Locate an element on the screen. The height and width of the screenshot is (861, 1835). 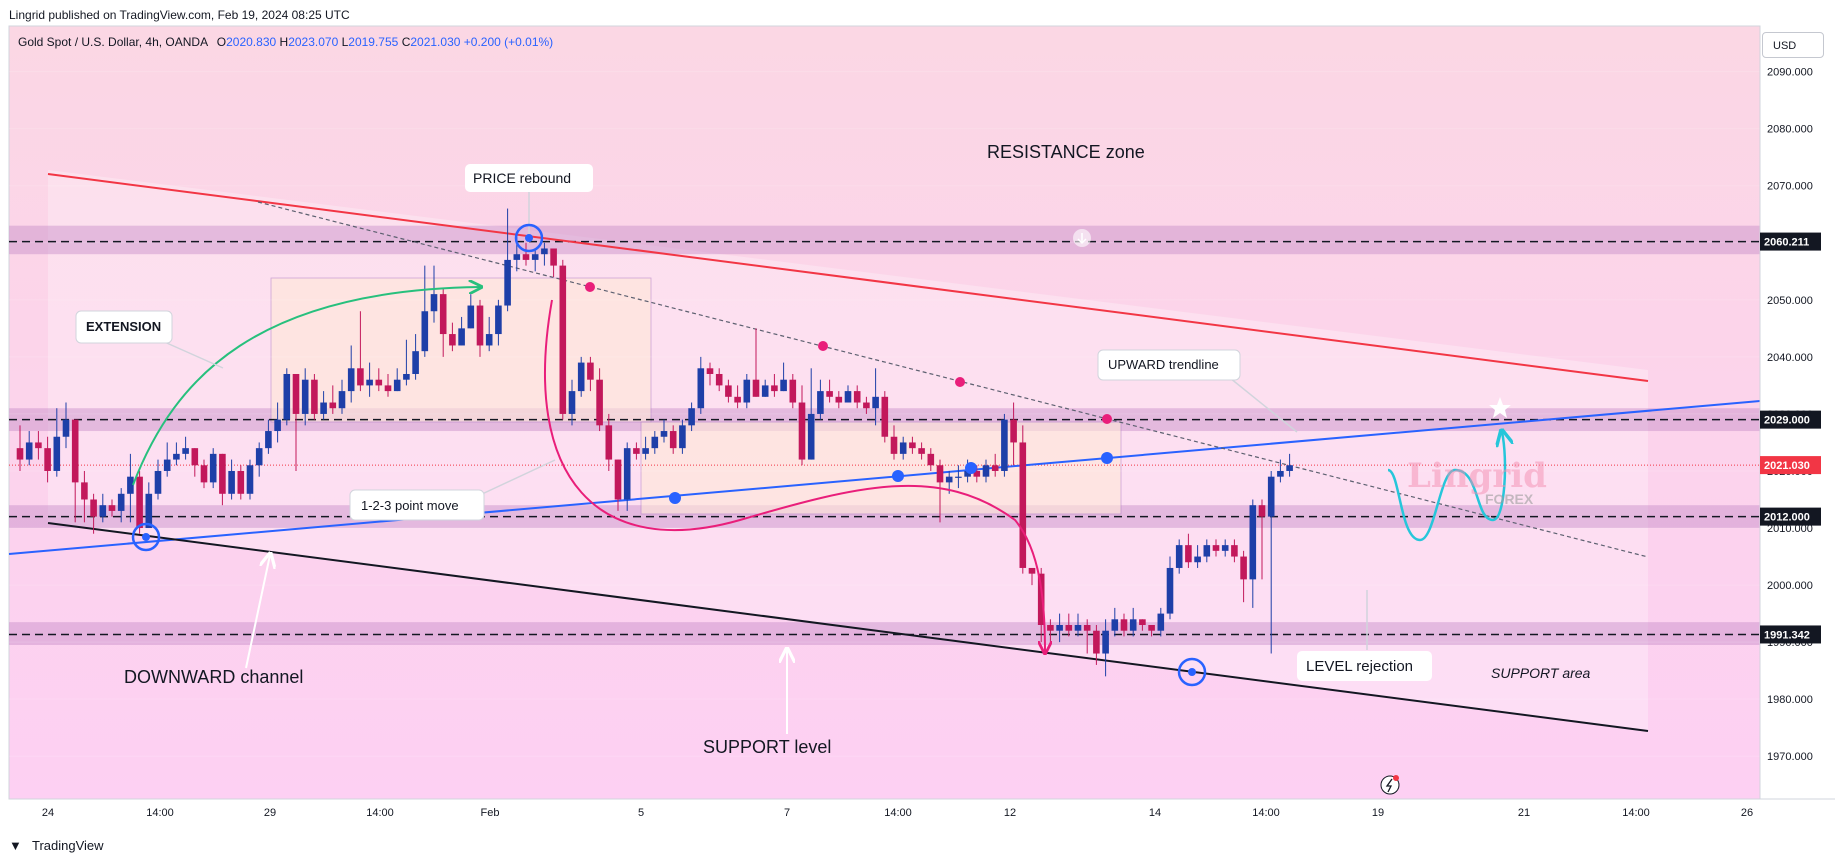
support-touch-dot is located at coordinates (1192, 672).